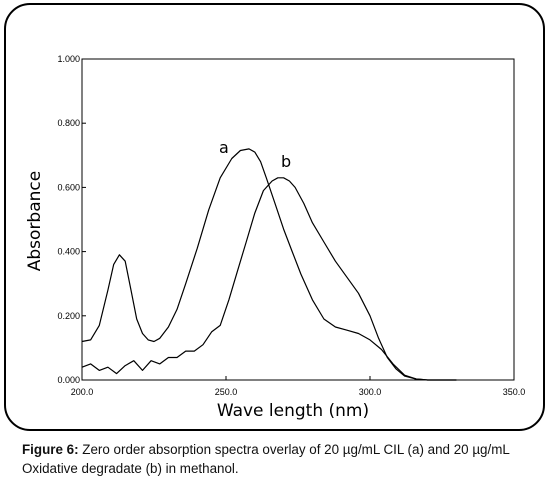 This screenshot has width=559, height=496. Describe the element at coordinates (68, 123) in the screenshot. I see `y-tick-label: 0.800` at that location.